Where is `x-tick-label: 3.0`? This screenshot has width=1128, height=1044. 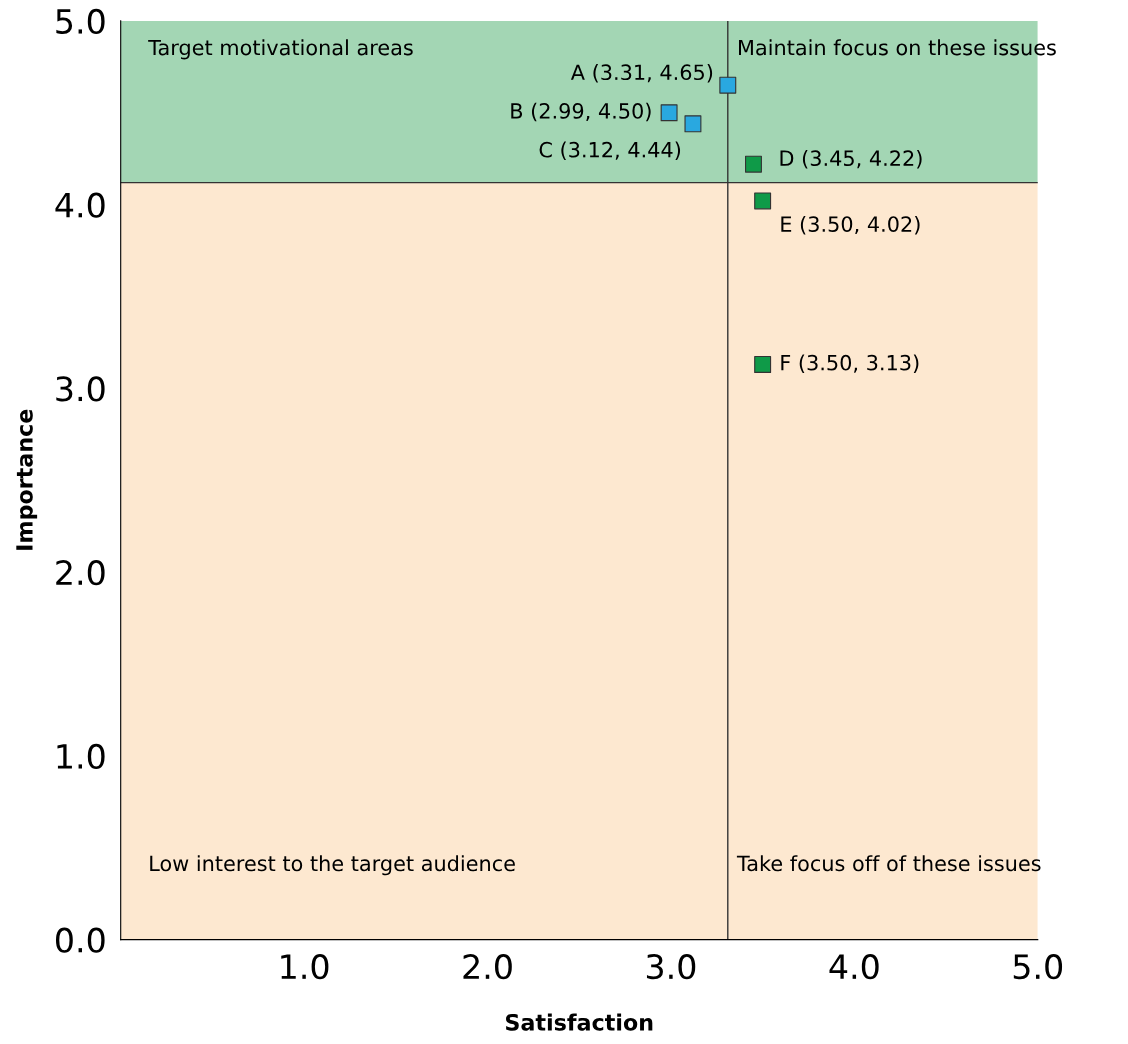 x-tick-label: 3.0 is located at coordinates (671, 967).